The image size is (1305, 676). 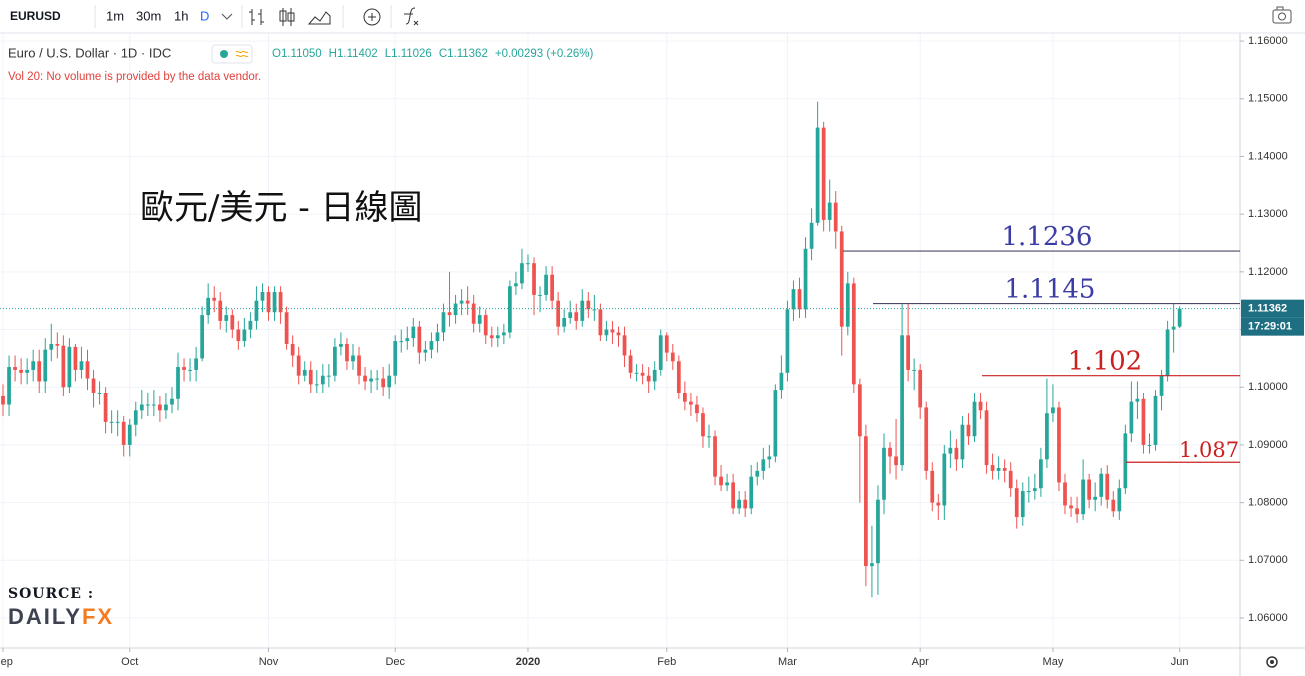 I want to click on x-tick-label: Jun, so click(x=1180, y=662).